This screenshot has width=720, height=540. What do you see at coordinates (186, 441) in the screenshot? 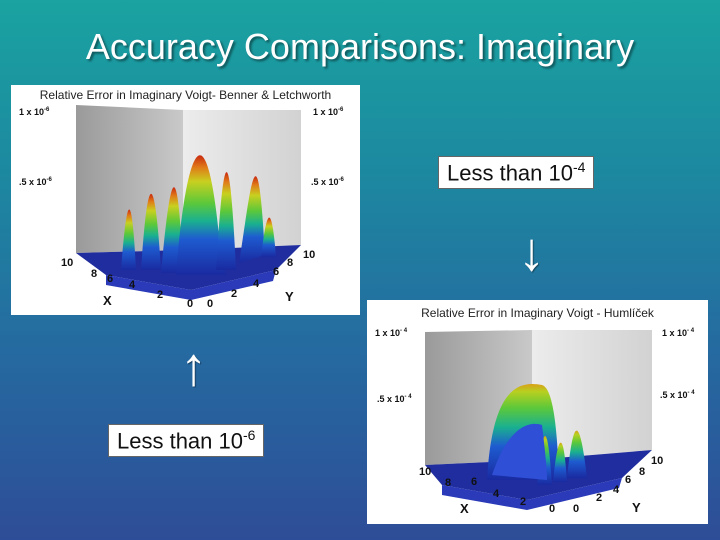
I see `note-less-than-1e-6: Less than 10-6` at bounding box center [186, 441].